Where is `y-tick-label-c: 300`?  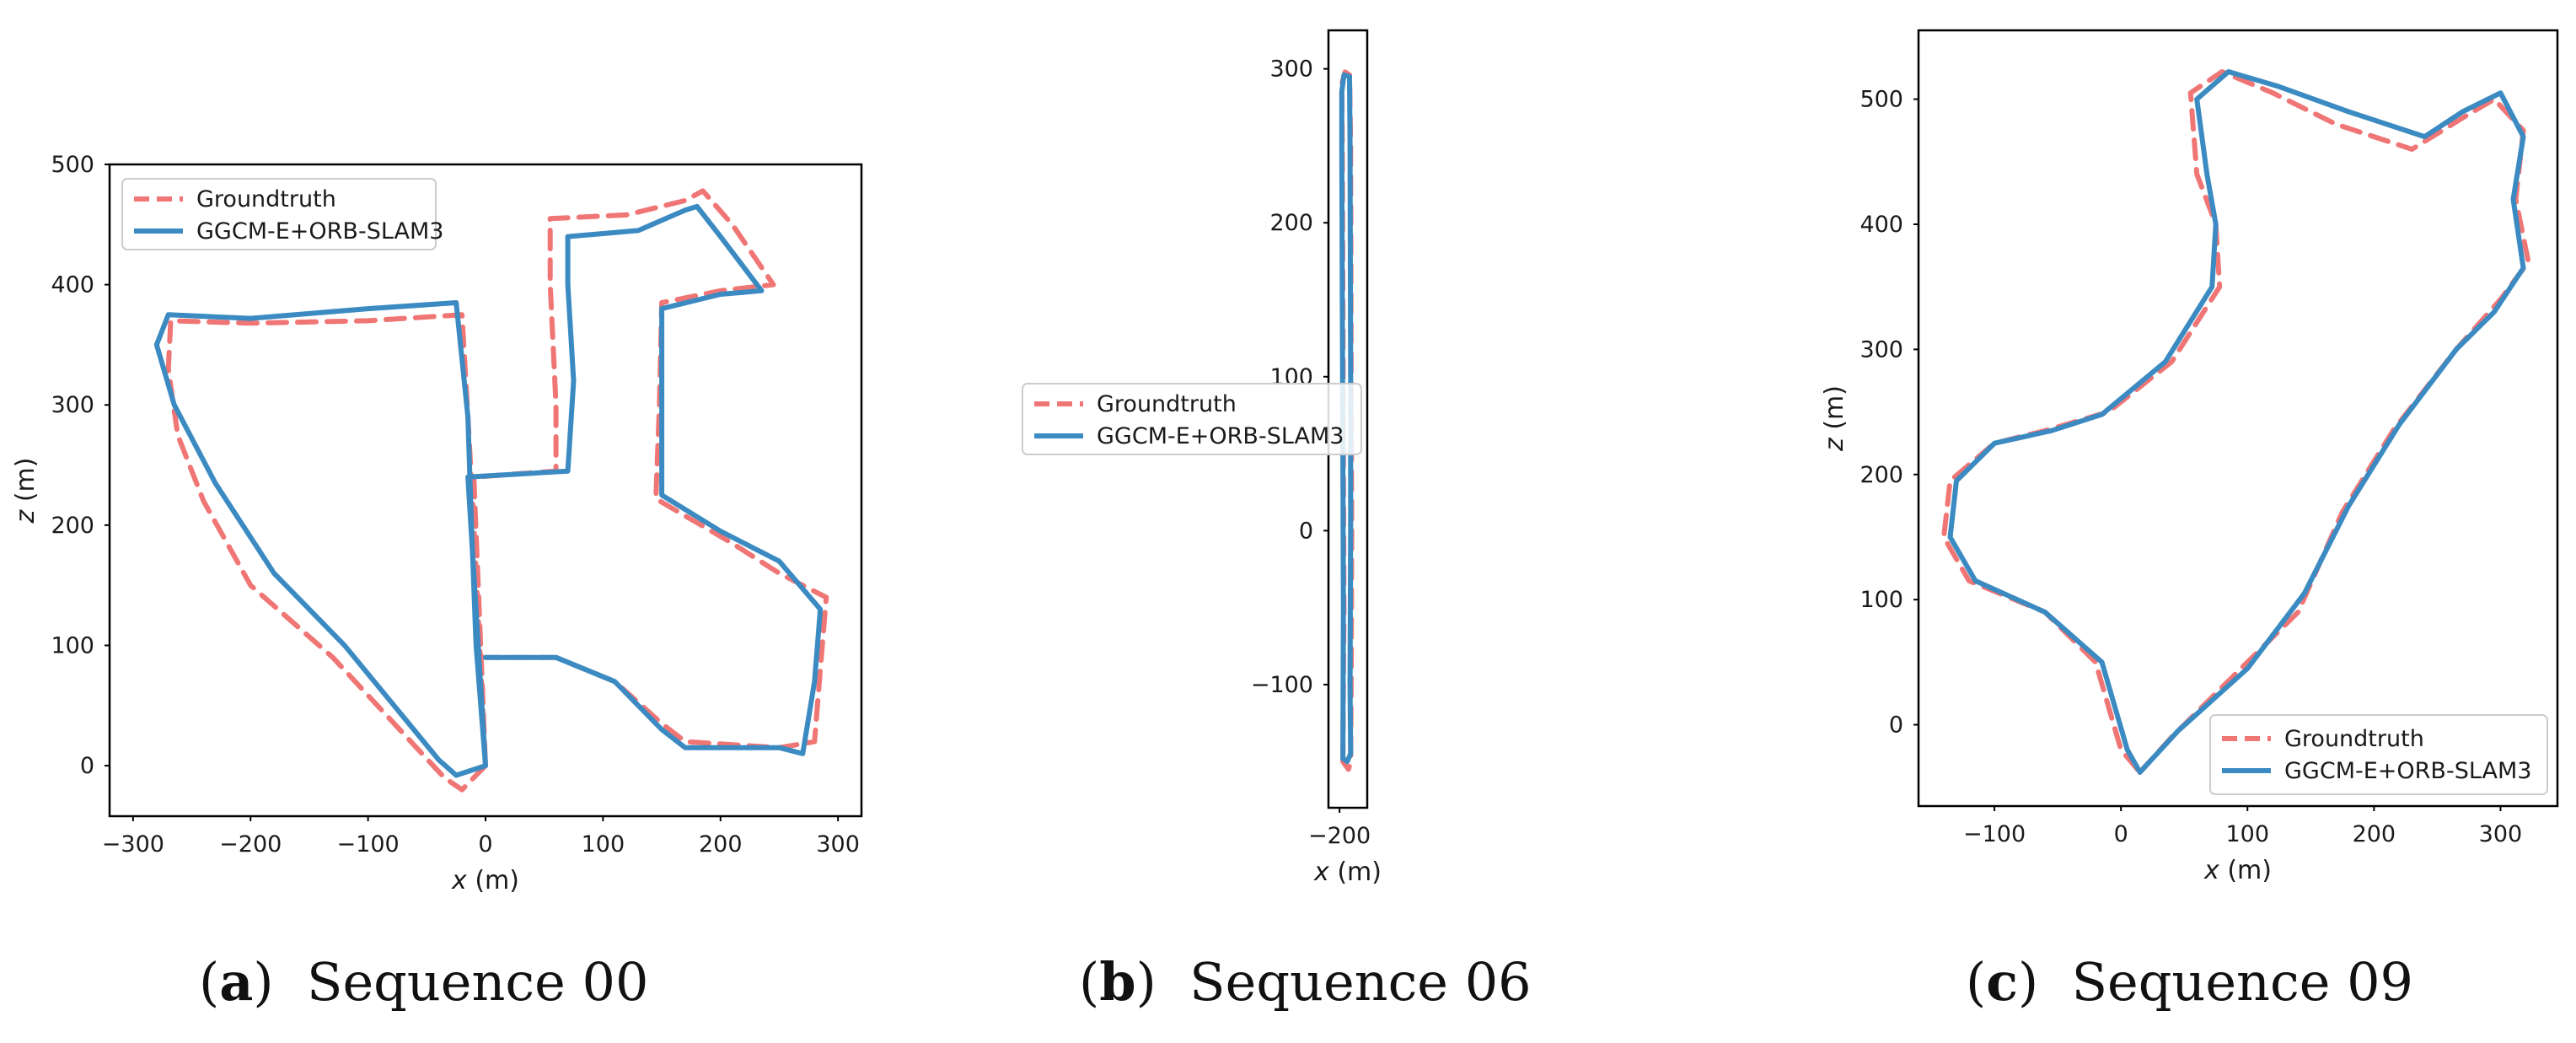
y-tick-label-c: 300 is located at coordinates (1881, 349).